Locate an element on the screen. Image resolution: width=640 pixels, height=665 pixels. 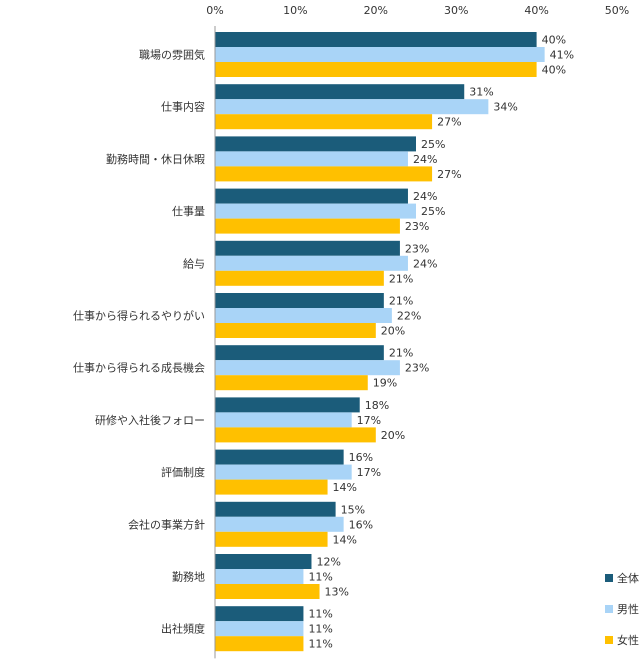
category-label: 出社頻度 is located at coordinates (183, 629).